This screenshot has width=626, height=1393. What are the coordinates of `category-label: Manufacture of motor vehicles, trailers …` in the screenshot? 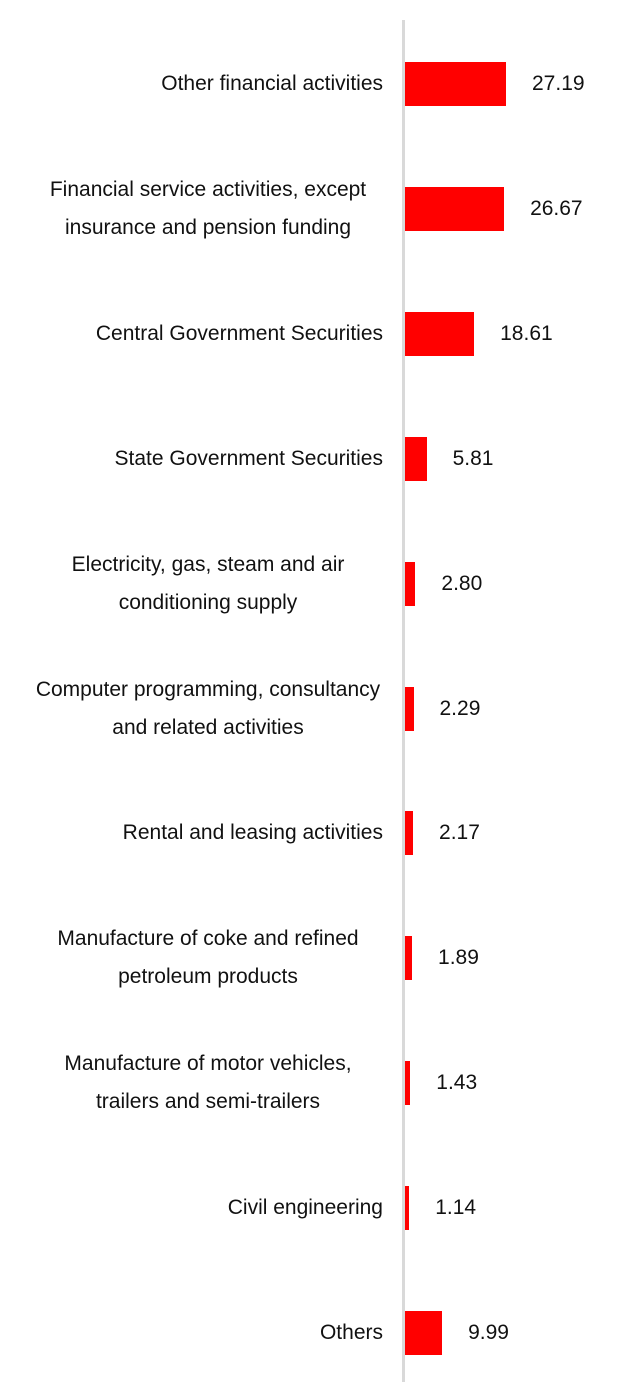 It's located at (208, 1083).